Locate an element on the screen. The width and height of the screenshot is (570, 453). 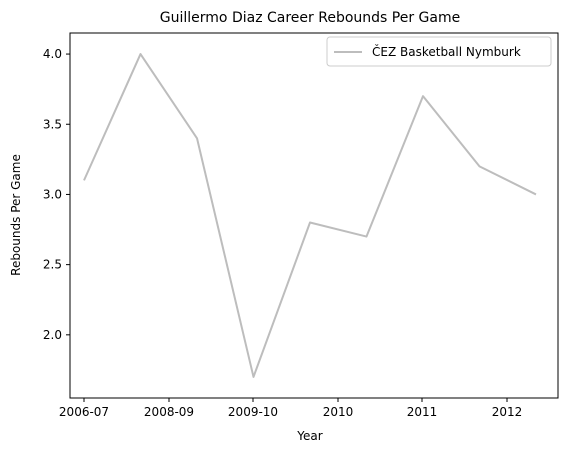
x-axis: 2006-07 2008-09 2009-10 2010 2011 2012 is located at coordinates (290, 408).